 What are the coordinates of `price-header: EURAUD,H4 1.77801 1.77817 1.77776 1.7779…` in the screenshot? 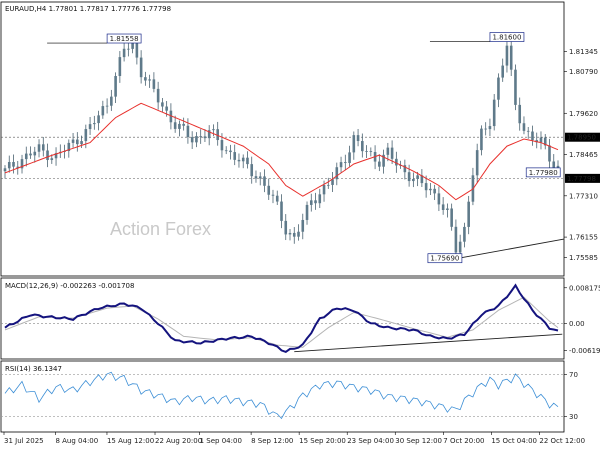 It's located at (88, 9).